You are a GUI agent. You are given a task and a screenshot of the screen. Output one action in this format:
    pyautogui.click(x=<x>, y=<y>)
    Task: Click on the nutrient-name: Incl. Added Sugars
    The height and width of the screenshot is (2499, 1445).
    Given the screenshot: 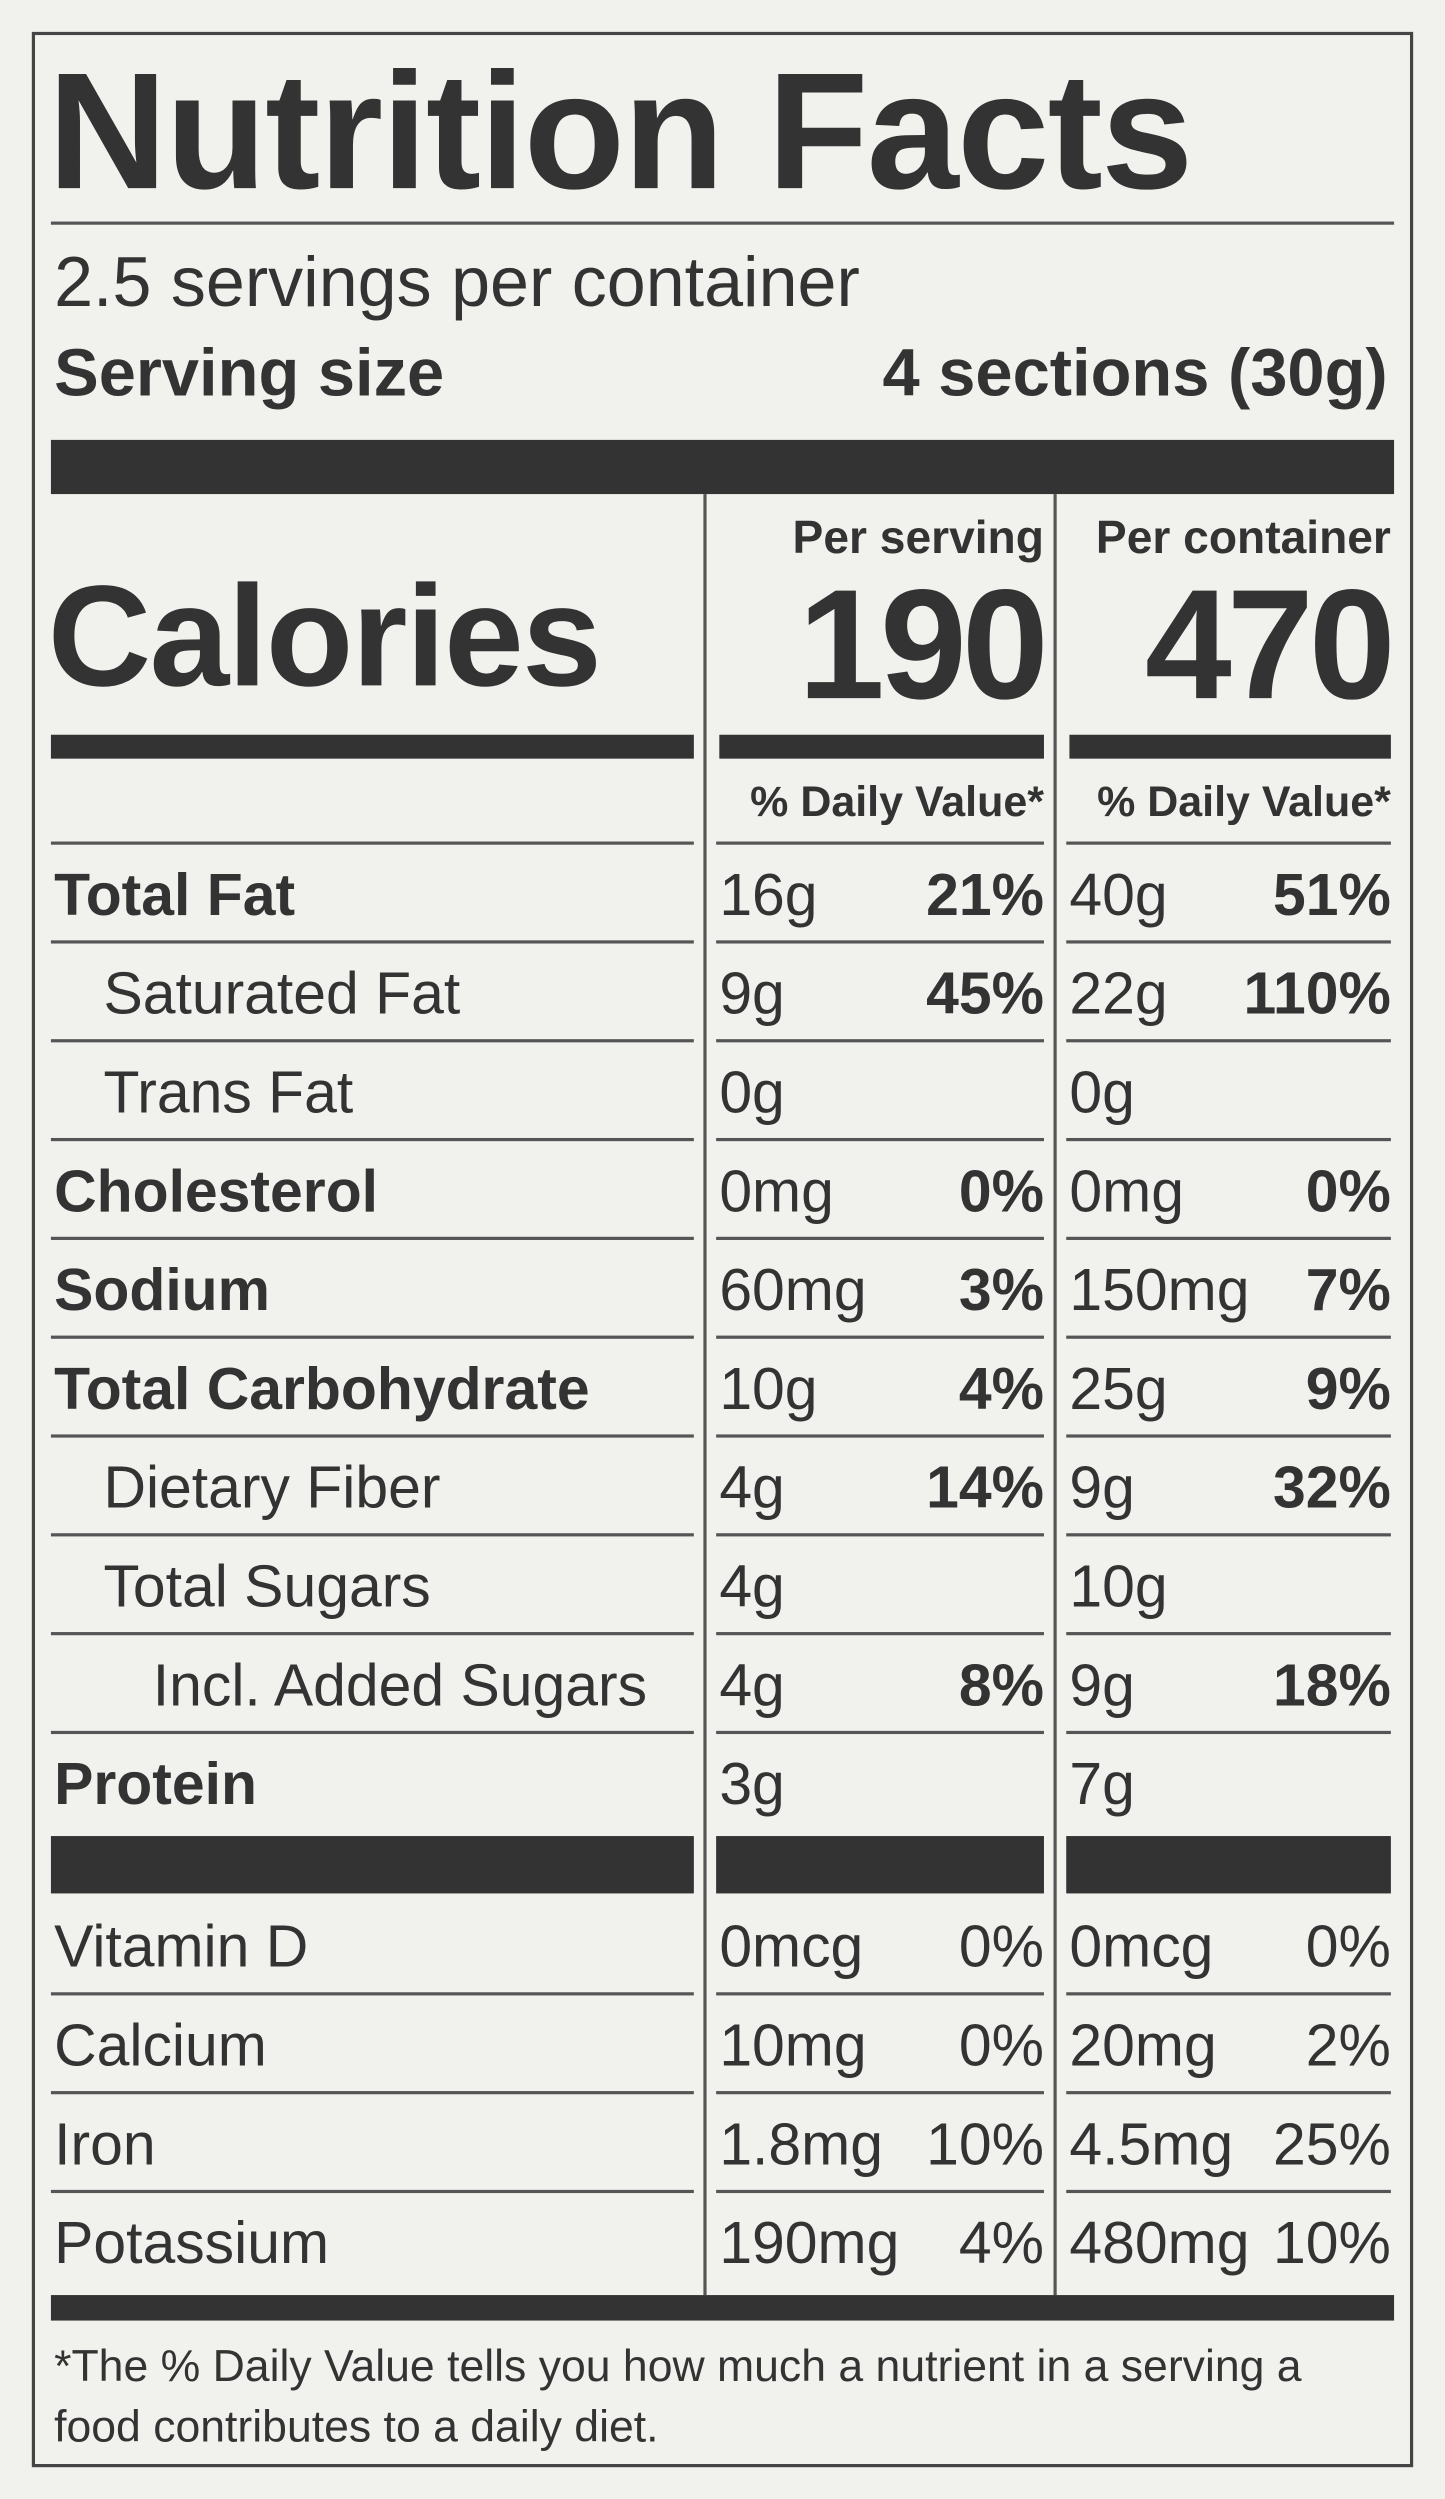 What is the action you would take?
    pyautogui.click(x=400, y=1685)
    